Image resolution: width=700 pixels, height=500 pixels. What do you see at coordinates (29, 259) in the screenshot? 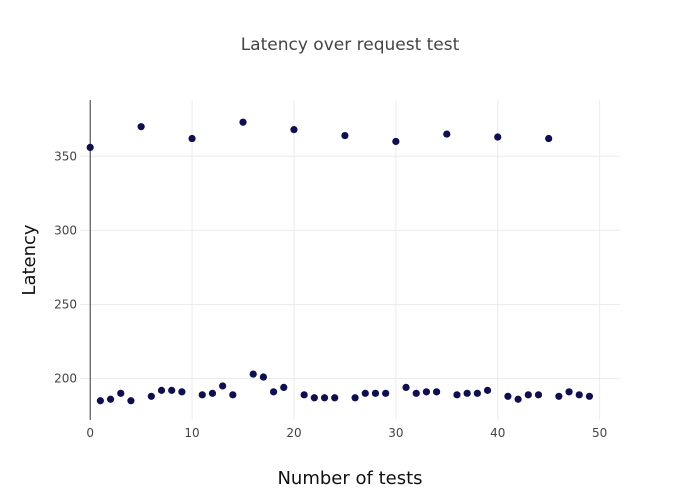
I see `y-axis-title: Latency` at bounding box center [29, 259].